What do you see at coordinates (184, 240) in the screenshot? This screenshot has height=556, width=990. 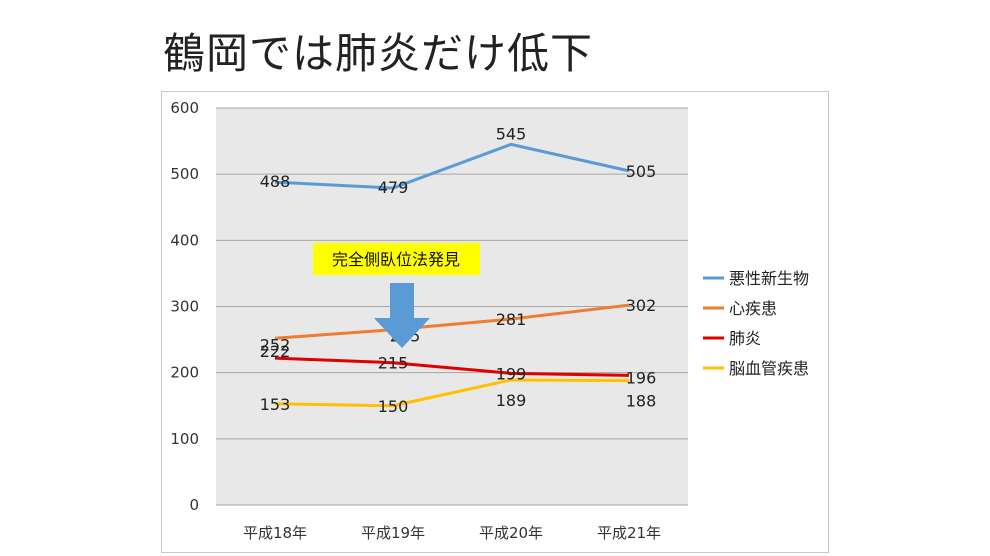 I see `y-tick-label: 400` at bounding box center [184, 240].